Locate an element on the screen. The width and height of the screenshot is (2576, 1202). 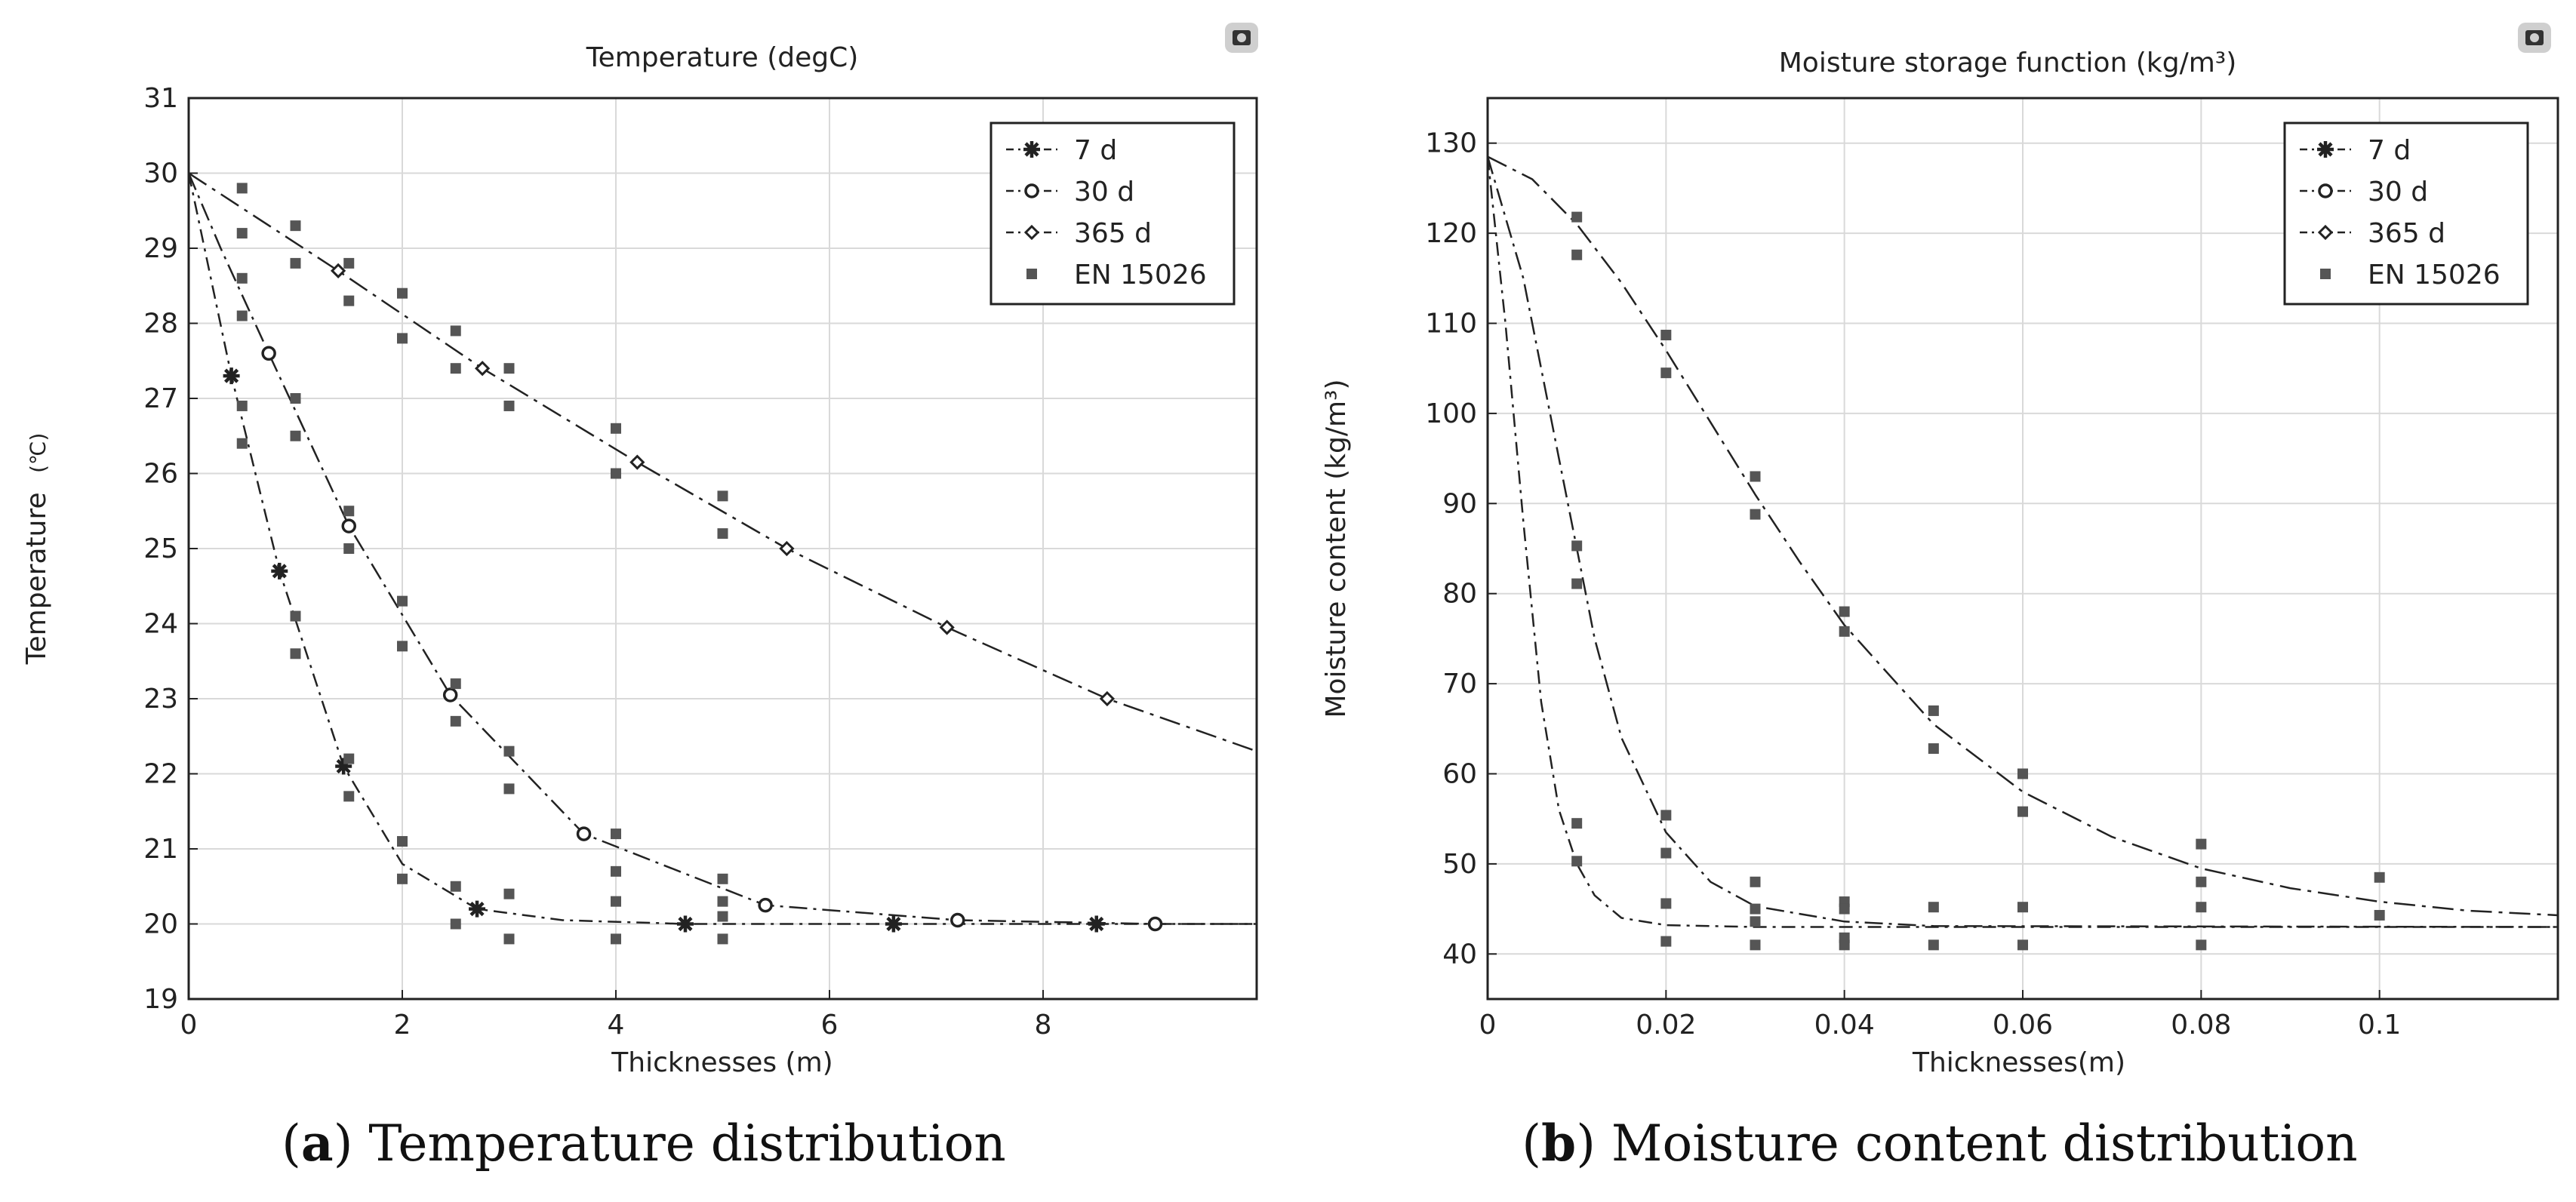
chart-a-legend: 7 d 30 d 365 d EN 15026 is located at coordinates (1112, 213).